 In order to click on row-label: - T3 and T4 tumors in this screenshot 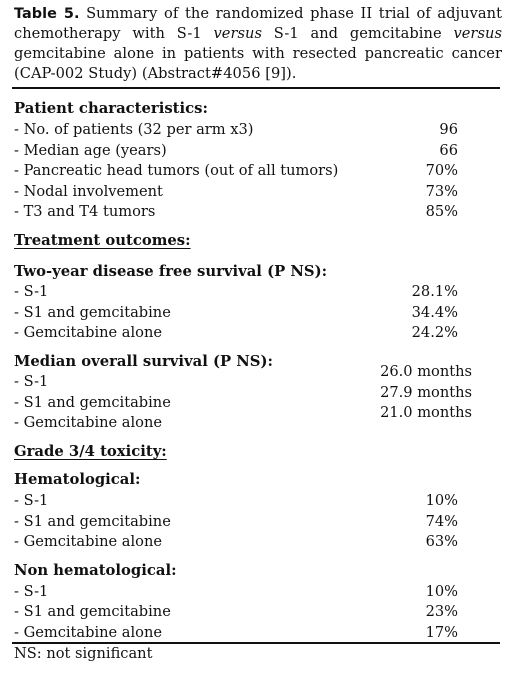, I will do `click(85, 211)`.